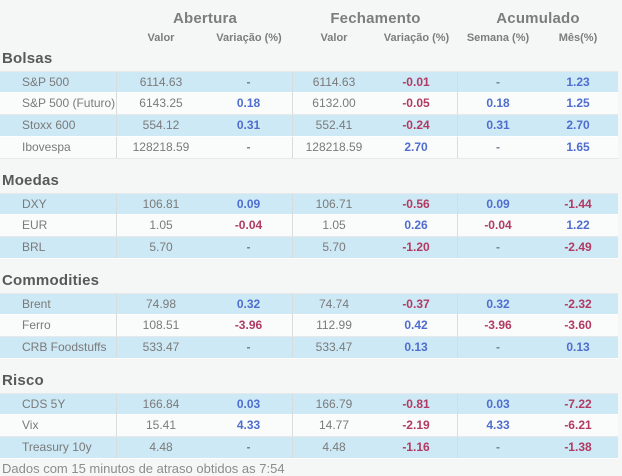 The image size is (622, 476). What do you see at coordinates (498, 125) in the screenshot?
I see `cell-acumulado-semana: 0.31` at bounding box center [498, 125].